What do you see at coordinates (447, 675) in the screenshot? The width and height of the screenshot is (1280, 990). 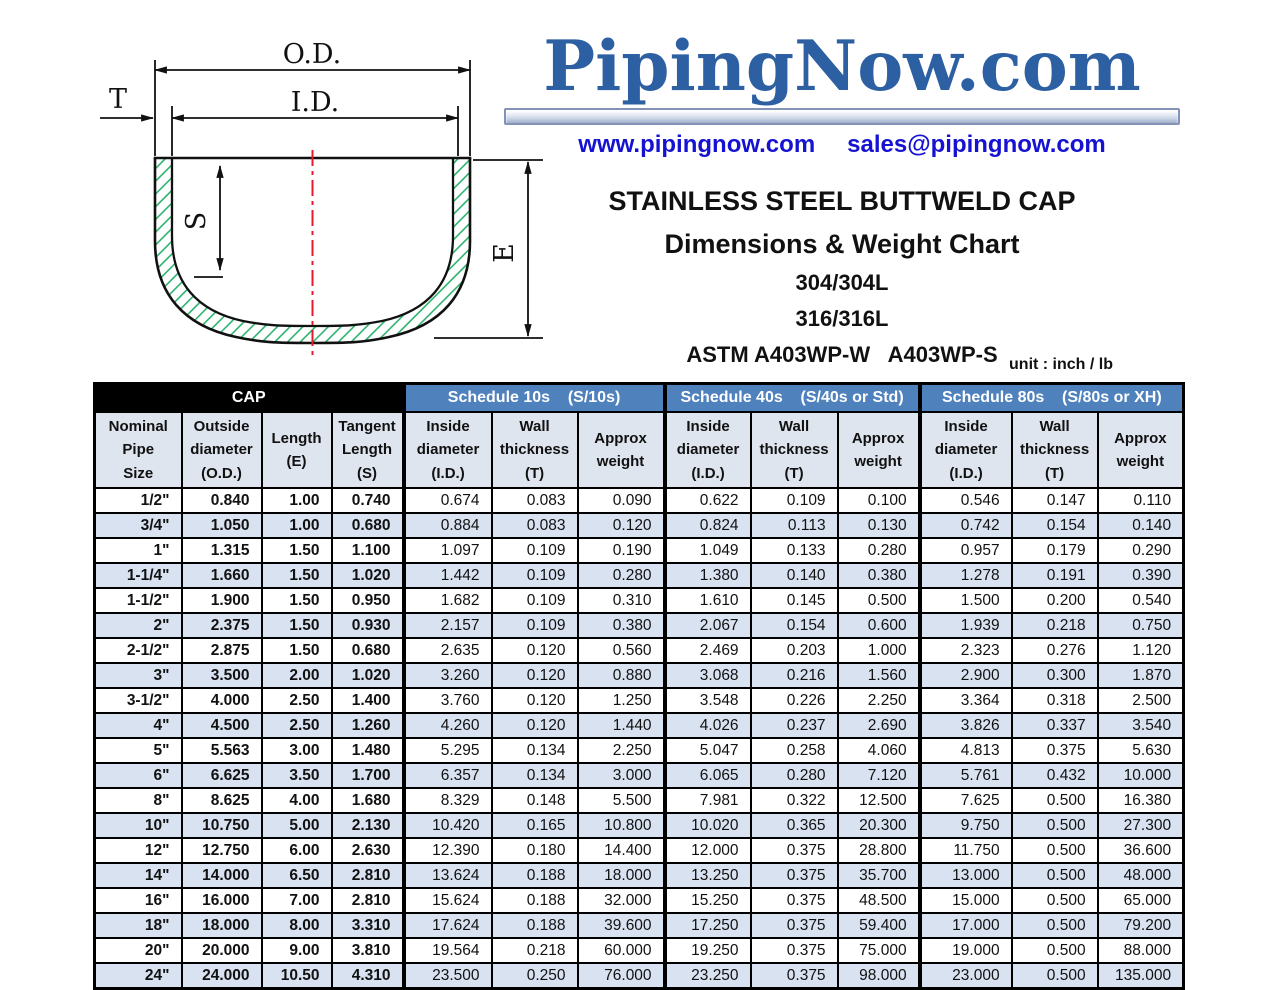 I see `table-cell: 3.260` at bounding box center [447, 675].